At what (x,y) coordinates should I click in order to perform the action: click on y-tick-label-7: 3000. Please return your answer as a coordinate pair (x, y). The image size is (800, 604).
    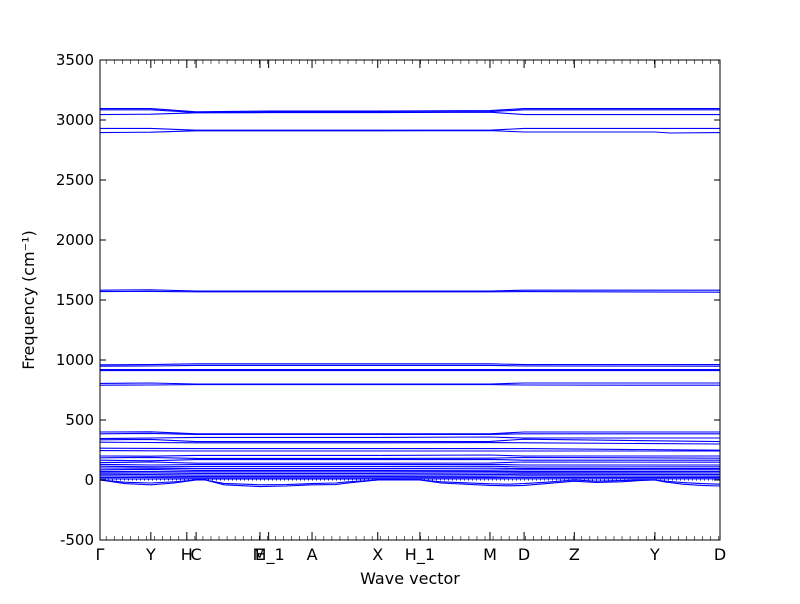
    Looking at the image, I should click on (75, 120).